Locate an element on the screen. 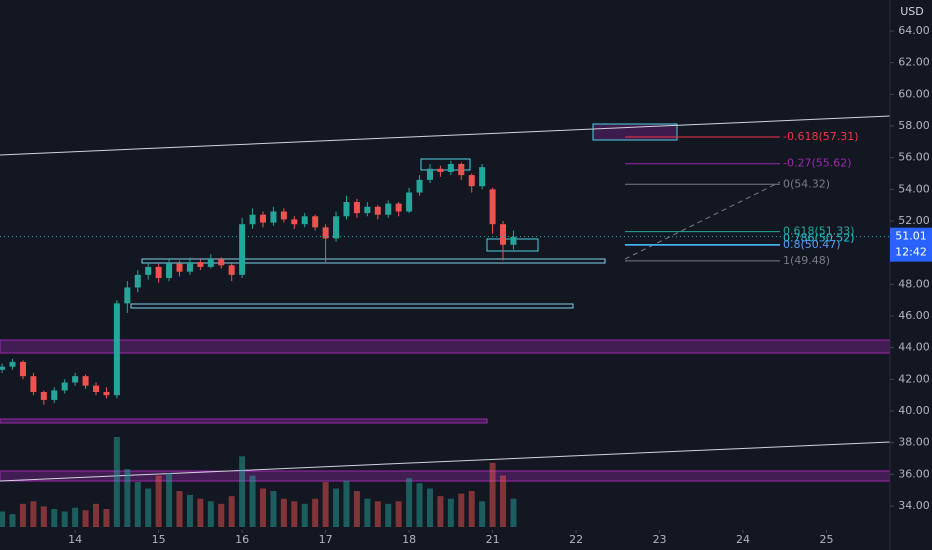 This screenshot has width=932, height=550. fib-label: 1(49.48) is located at coordinates (806, 260).